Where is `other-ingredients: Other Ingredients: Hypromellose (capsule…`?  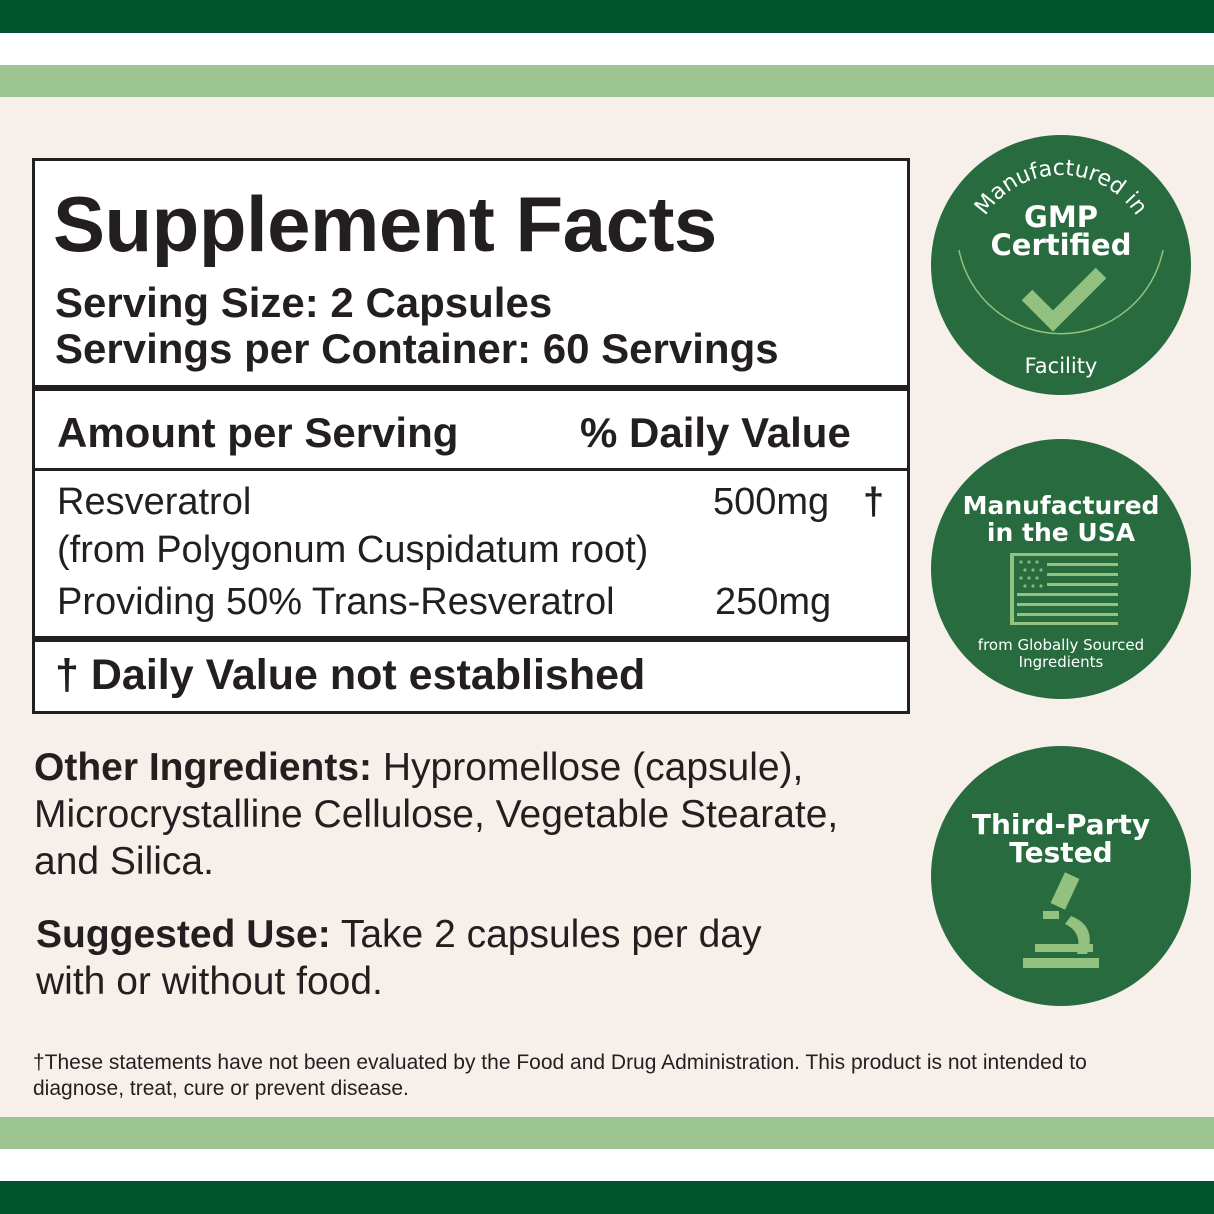 other-ingredients: Other Ingredients: Hypromellose (capsule… is located at coordinates (474, 814).